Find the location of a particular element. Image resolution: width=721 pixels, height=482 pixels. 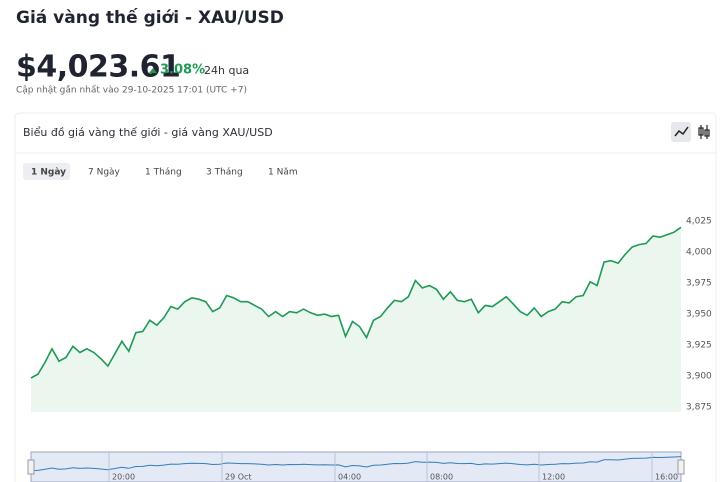

navigator-line is located at coordinates (356, 464).